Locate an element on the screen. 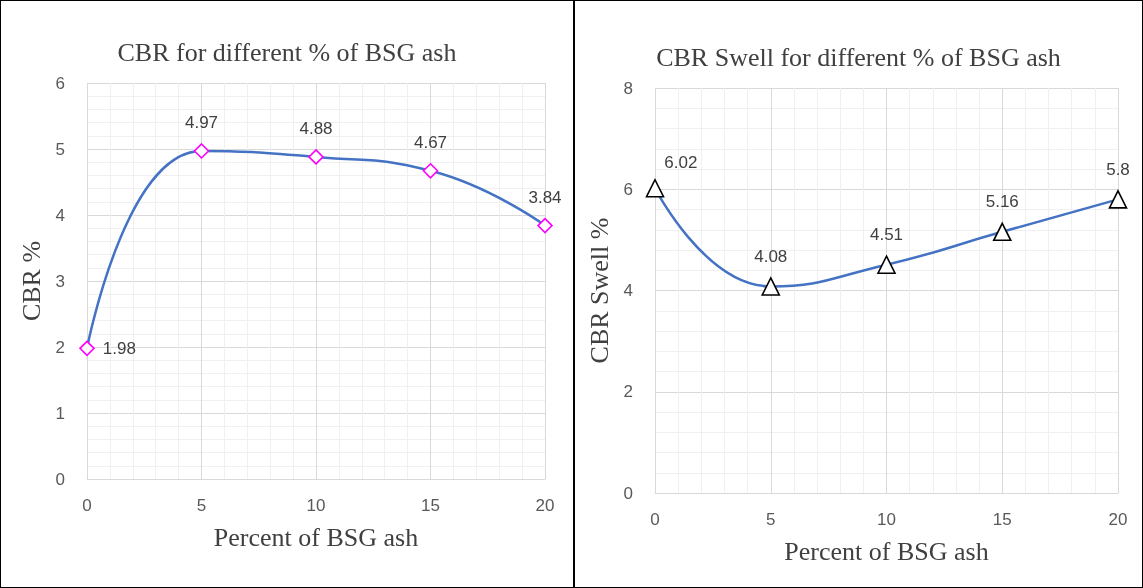 This screenshot has width=1143, height=588. y-tick-label: 8 is located at coordinates (628, 88).